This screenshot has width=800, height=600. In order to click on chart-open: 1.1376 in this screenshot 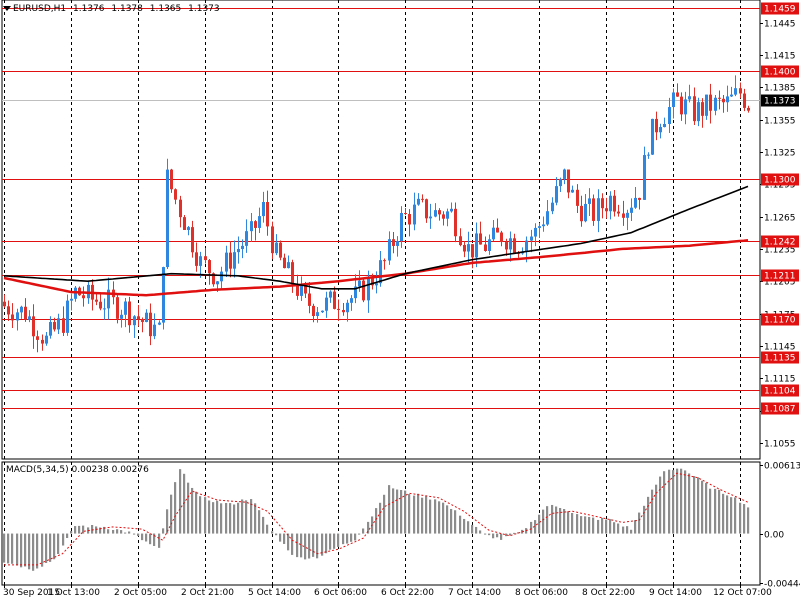, I will do `click(89, 9)`.